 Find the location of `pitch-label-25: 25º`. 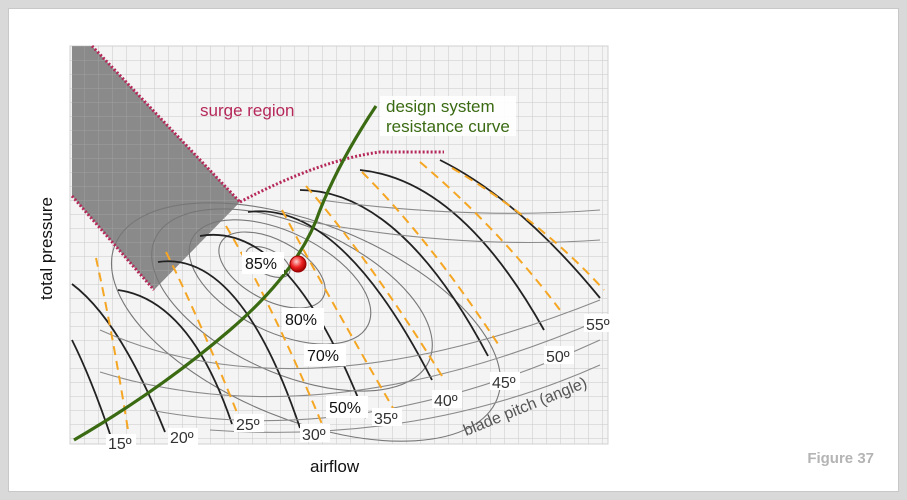

pitch-label-25: 25º is located at coordinates (248, 425).